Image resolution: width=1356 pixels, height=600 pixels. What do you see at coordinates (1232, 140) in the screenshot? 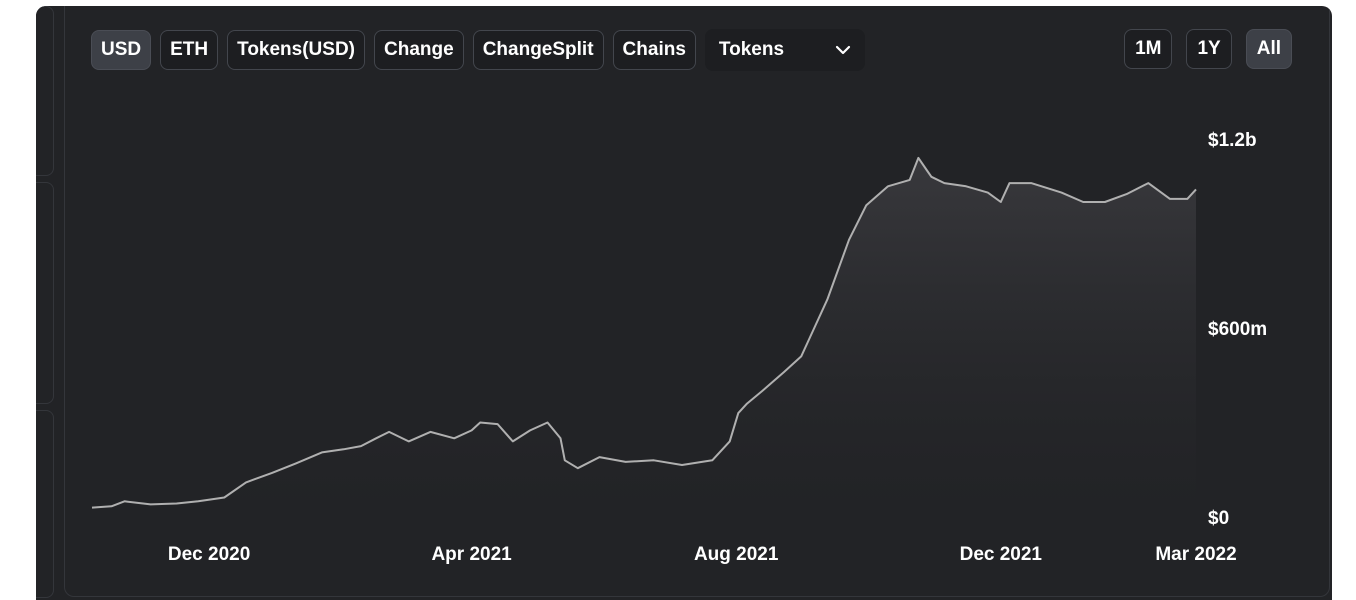
I see `y-tick-label: $1.2b` at bounding box center [1232, 140].